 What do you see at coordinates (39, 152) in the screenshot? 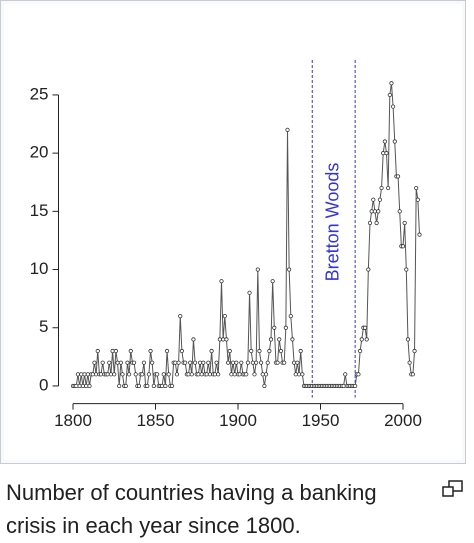
I see `y-tick-label: 20` at bounding box center [39, 152].